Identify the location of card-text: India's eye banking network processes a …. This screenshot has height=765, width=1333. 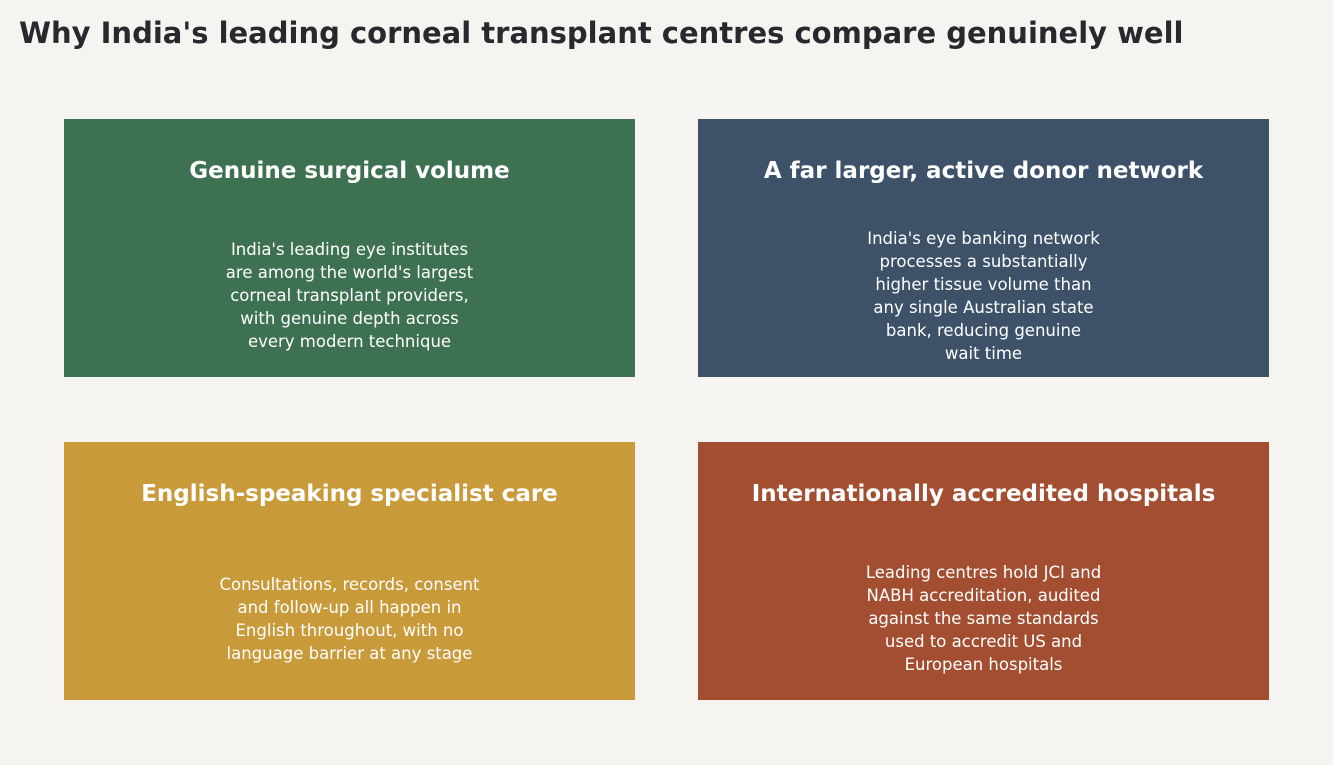
(983, 295).